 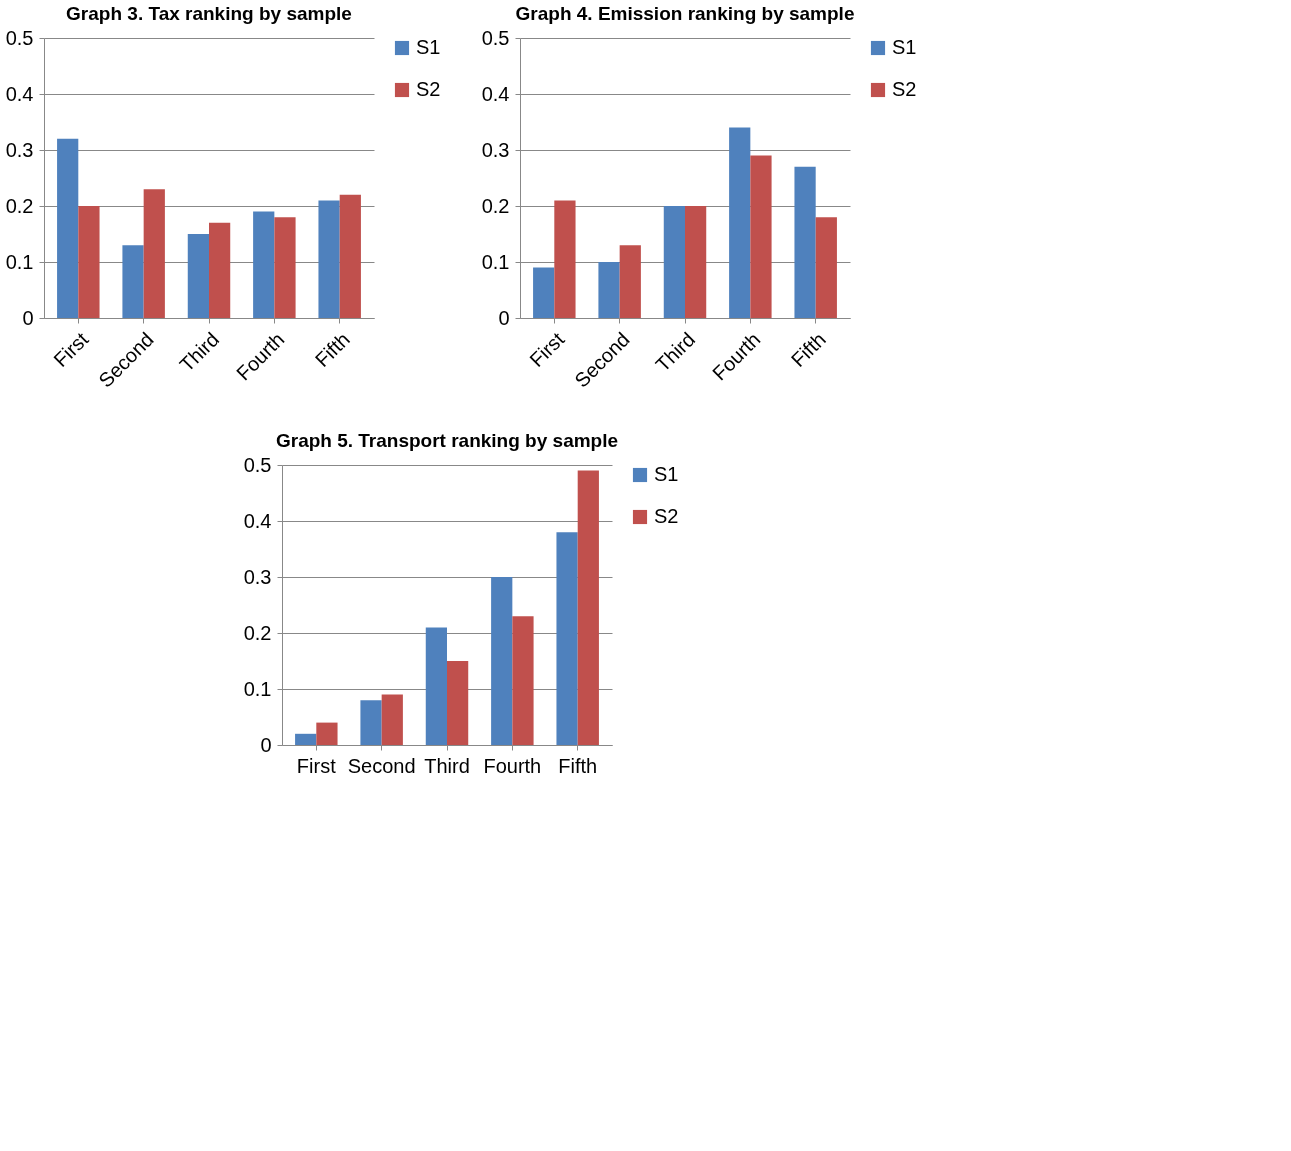 I want to click on chart-title: Graph 3. Tax ranking by sample, so click(x=209, y=13).